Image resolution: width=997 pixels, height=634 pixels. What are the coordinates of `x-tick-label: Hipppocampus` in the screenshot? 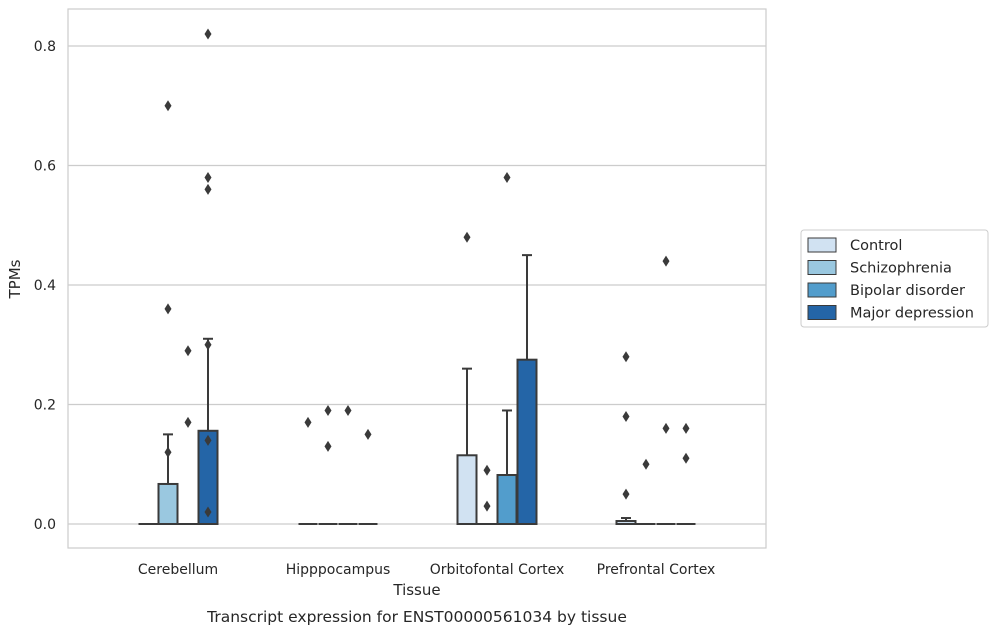 It's located at (338, 570).